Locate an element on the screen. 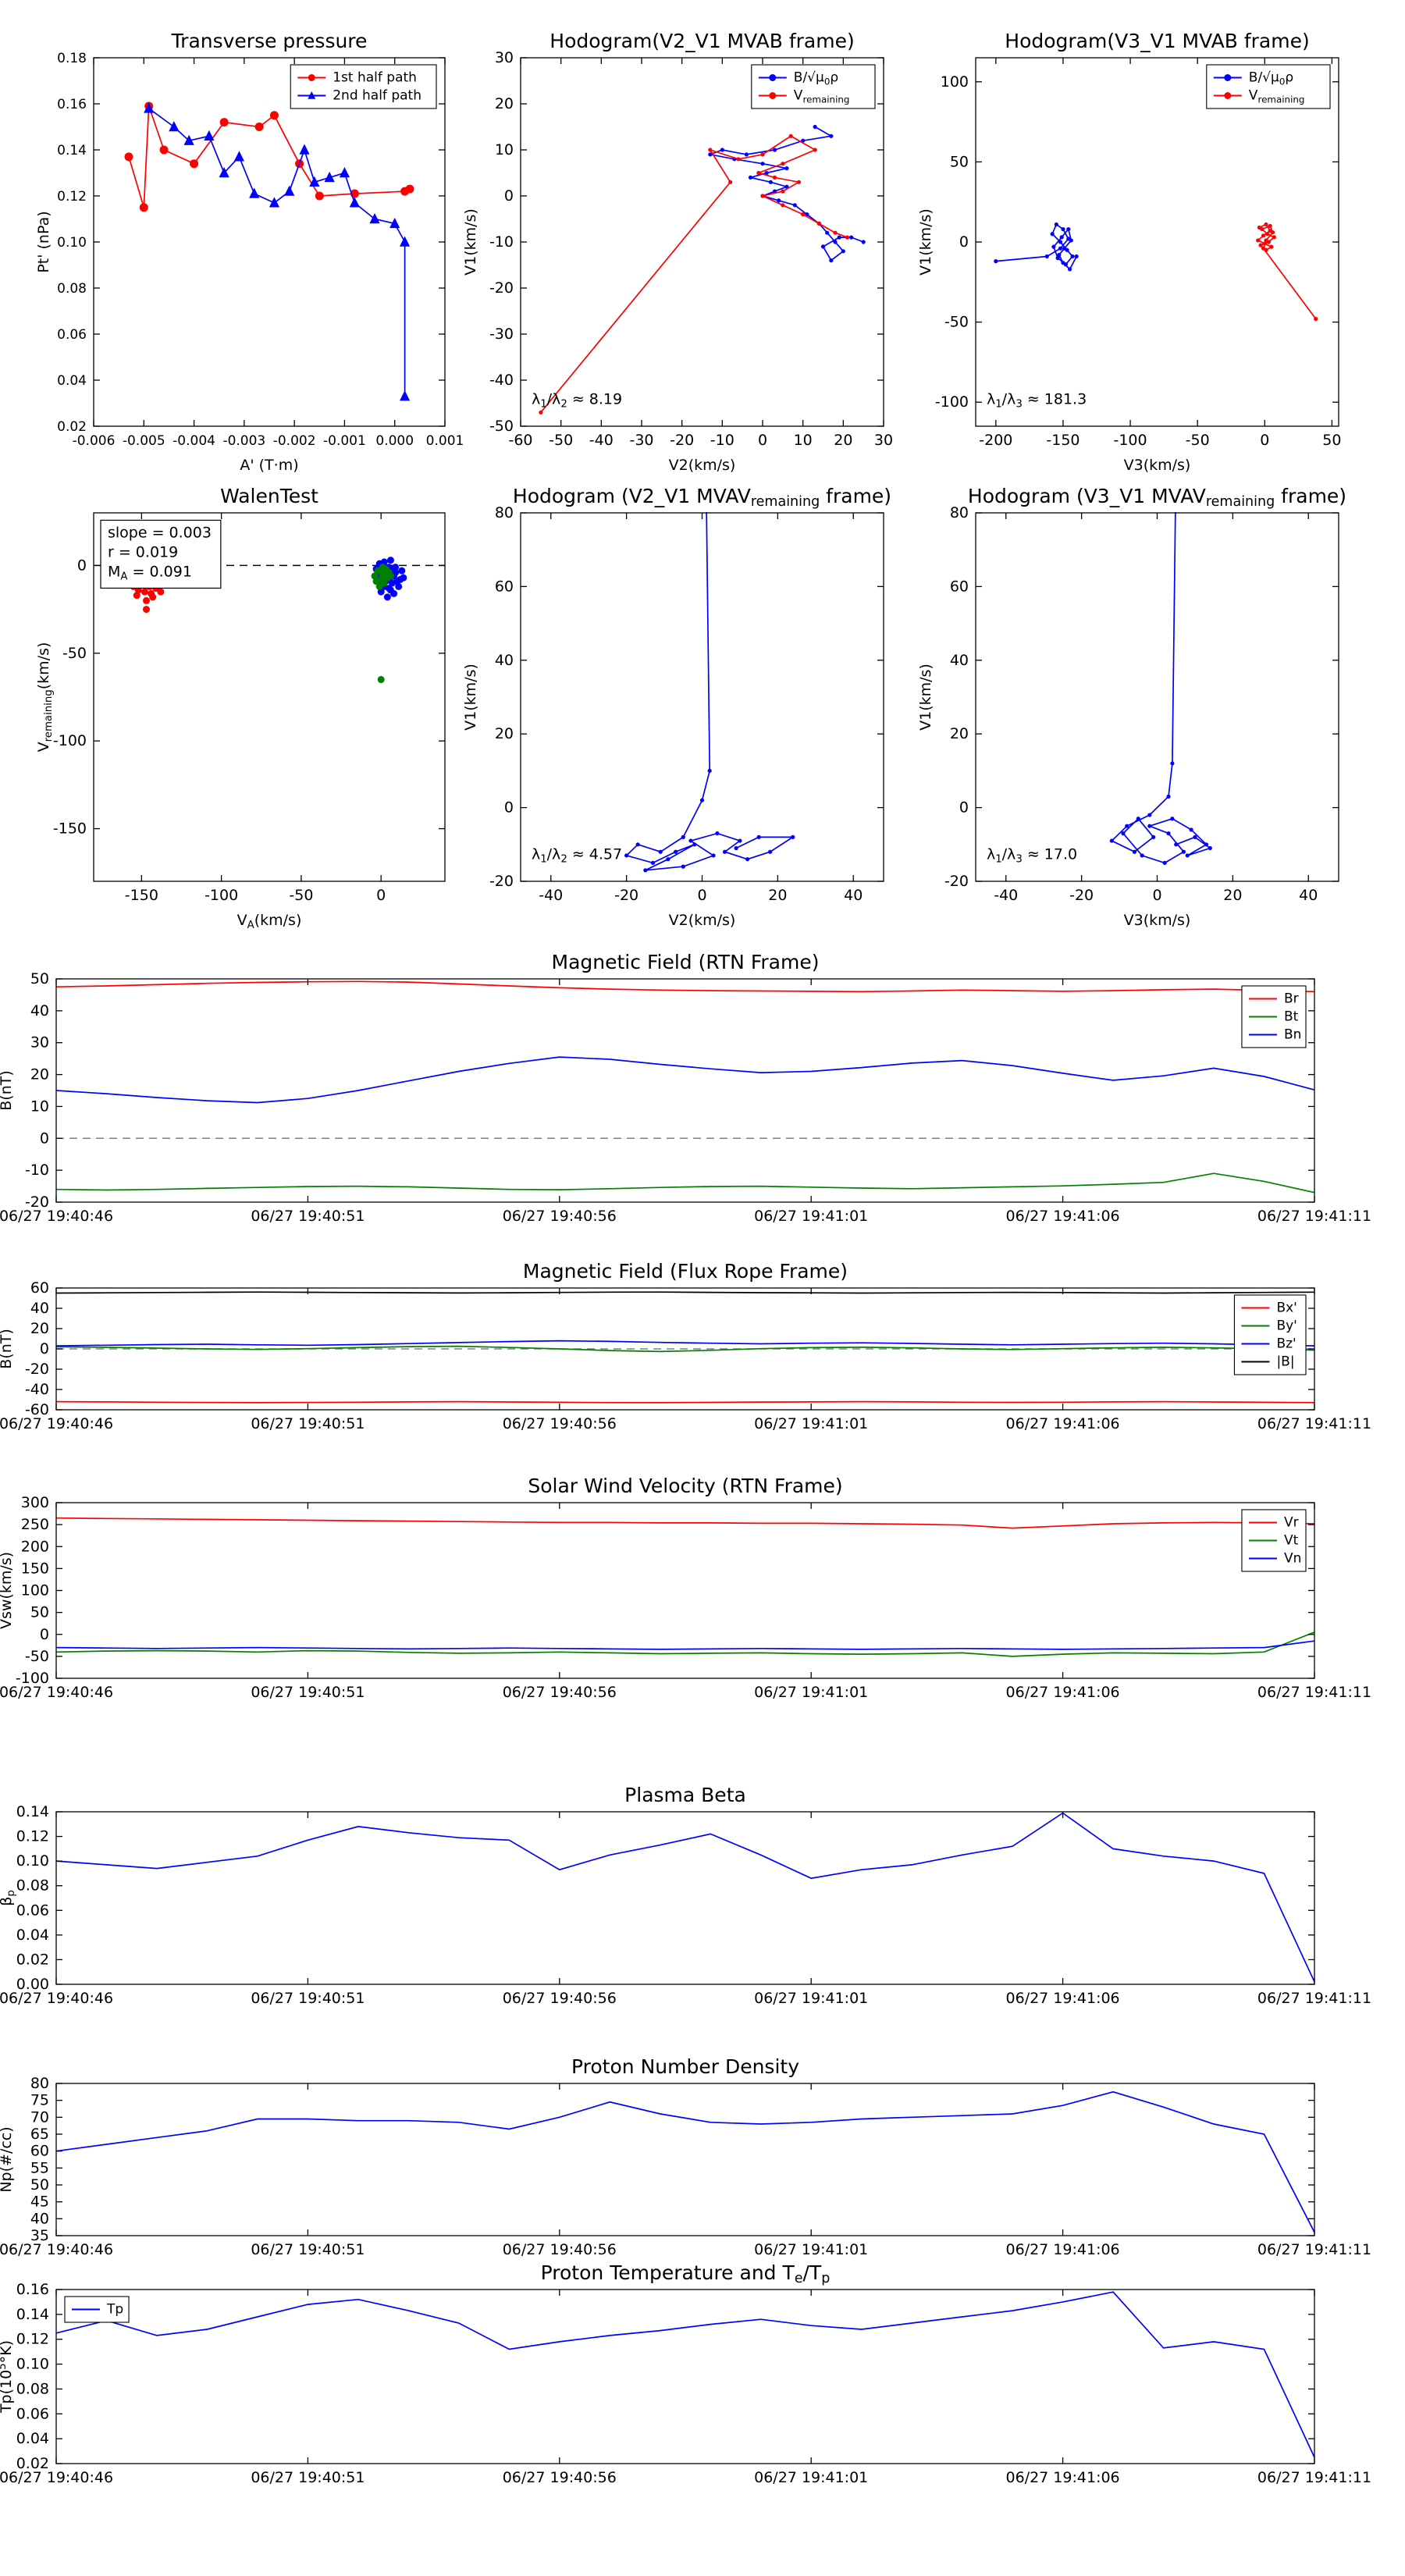  plot-frame is located at coordinates (685, 1090).